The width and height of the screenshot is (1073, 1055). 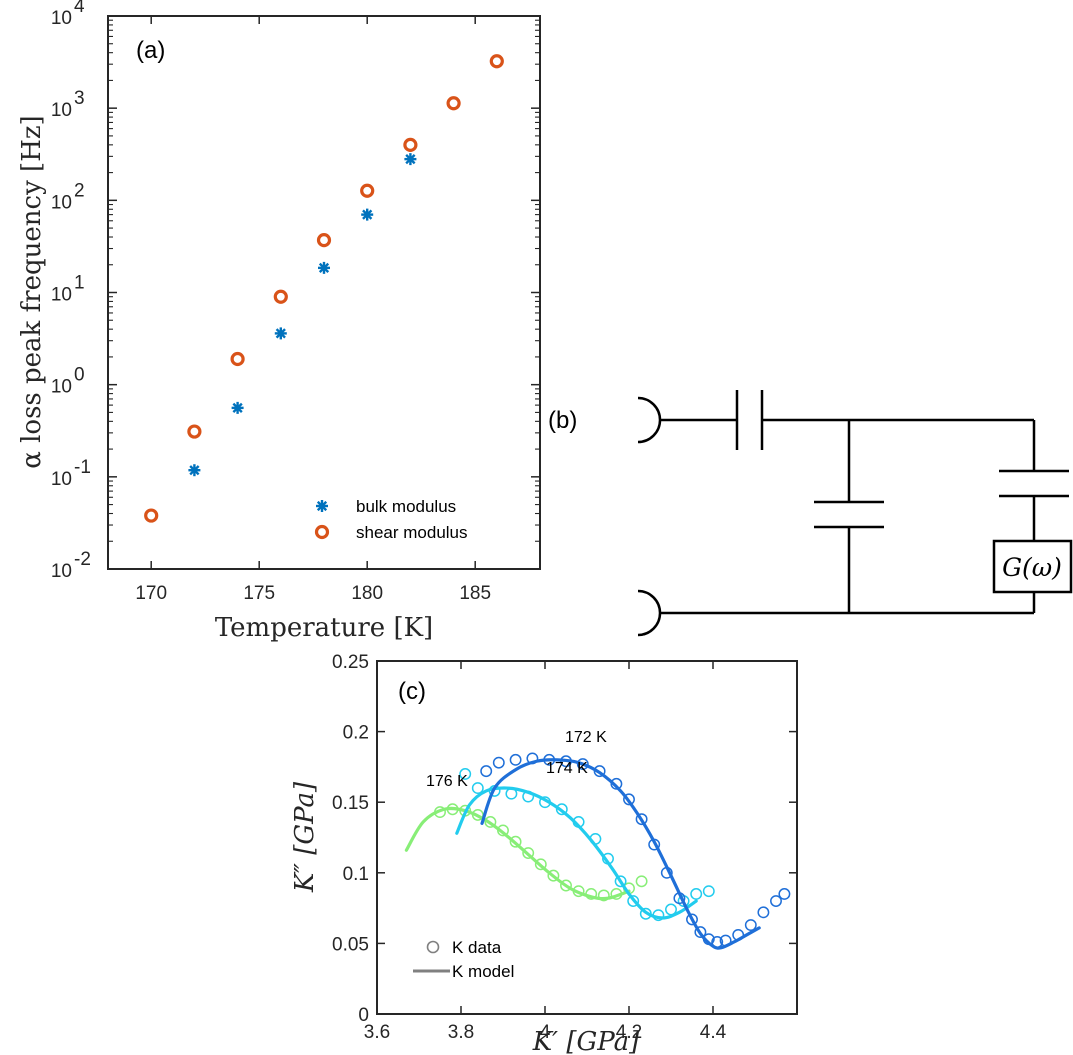 I want to click on impedance-label: G(ω), so click(x=1032, y=567).